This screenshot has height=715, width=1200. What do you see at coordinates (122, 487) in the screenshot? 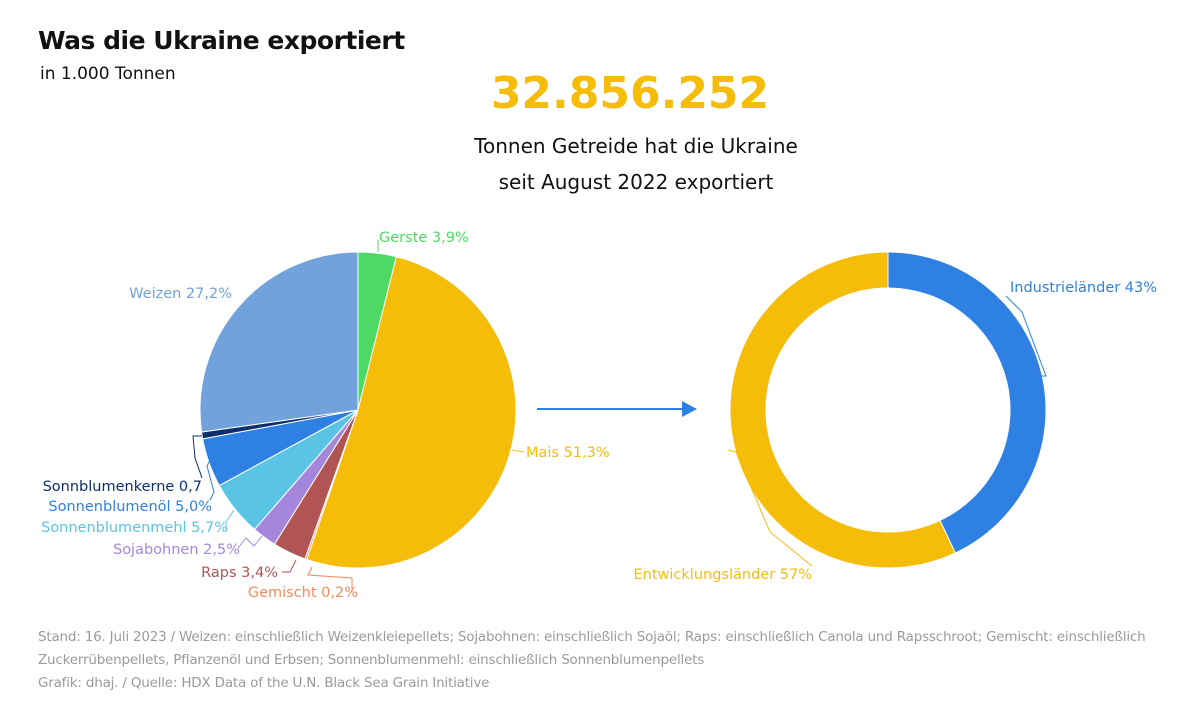
I see `label-sonnblumenkerne: Sonnblumenkerne 0,7` at bounding box center [122, 487].